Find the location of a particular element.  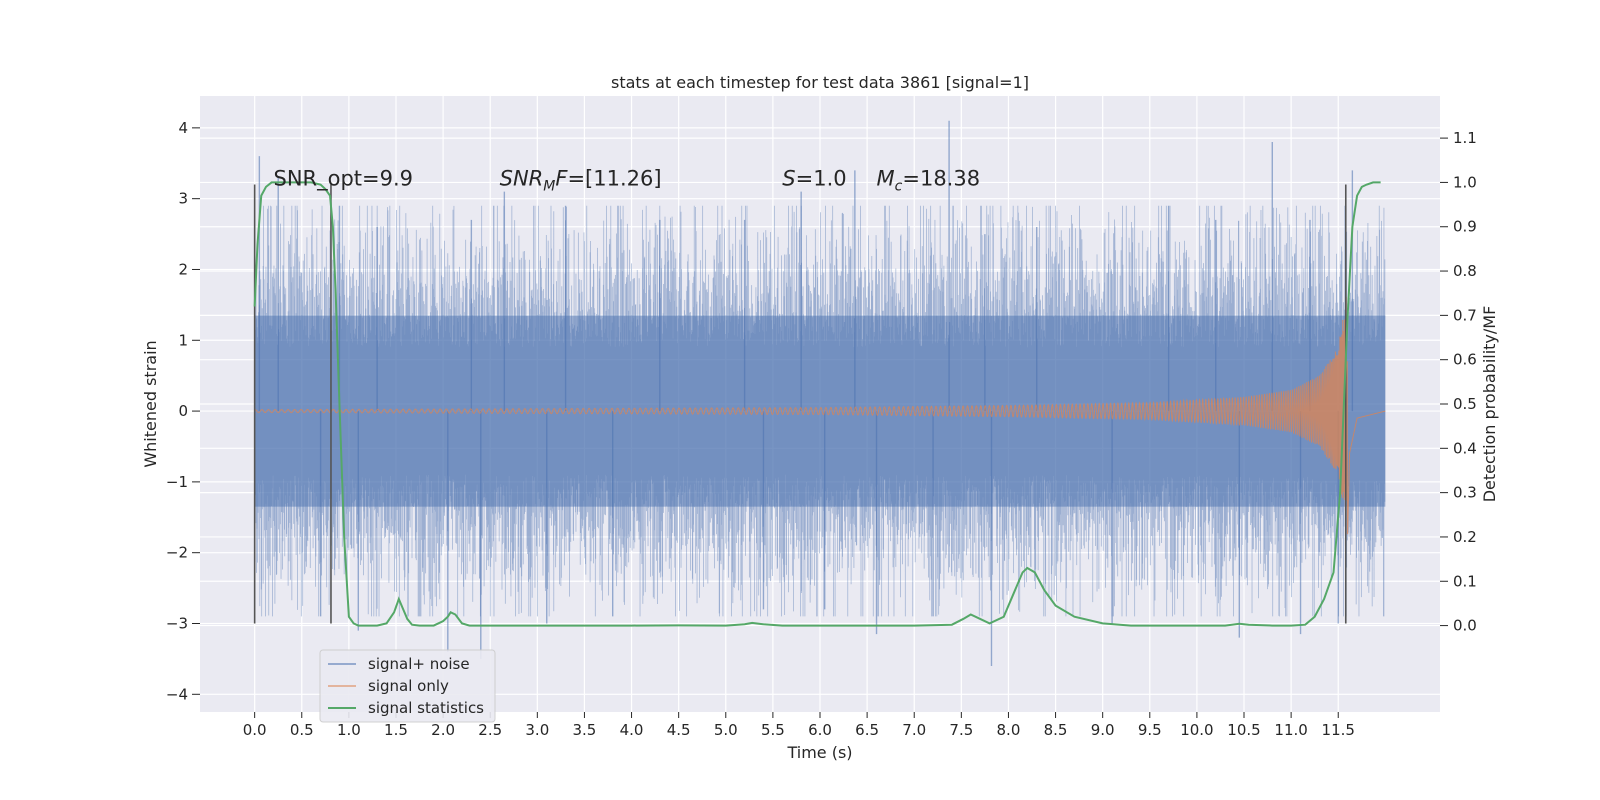

legend-label: signal only is located at coordinates (408, 686).